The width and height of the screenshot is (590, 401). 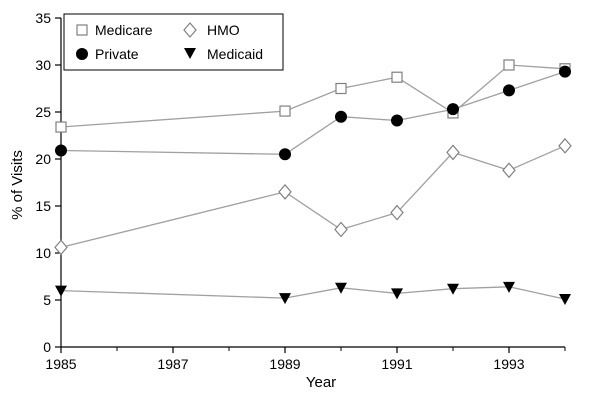 What do you see at coordinates (48, 182) in the screenshot?
I see `y-ticks: 0 5 10 15 20 25 30 35` at bounding box center [48, 182].